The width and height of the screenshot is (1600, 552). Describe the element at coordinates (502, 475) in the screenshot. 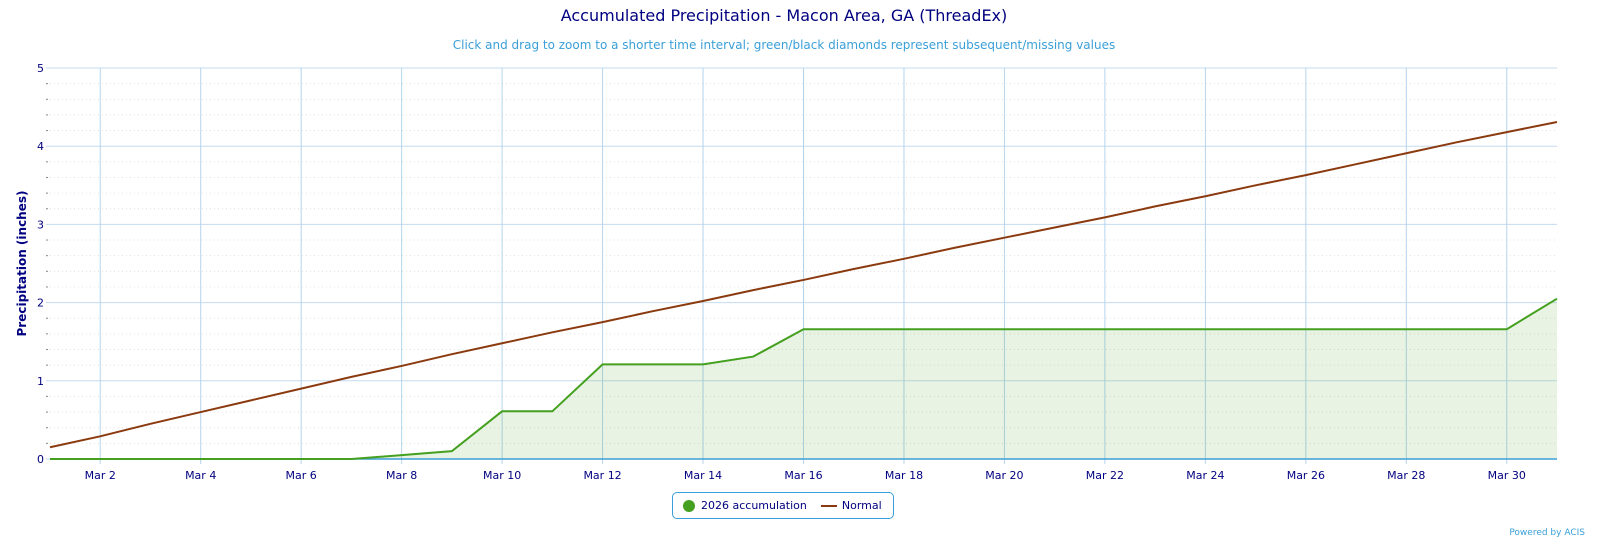

I see `x-tick-label: Mar 10` at that location.